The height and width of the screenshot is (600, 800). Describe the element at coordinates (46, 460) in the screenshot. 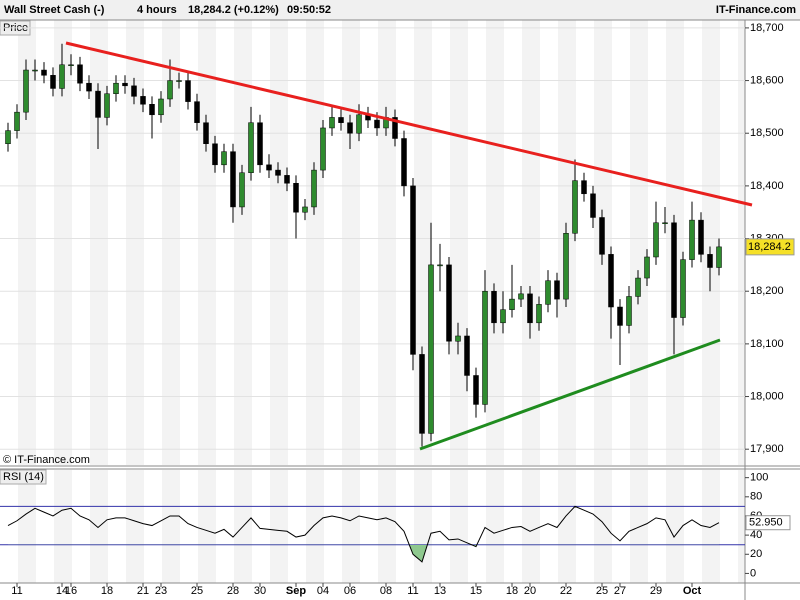

I see `copyright: © IT-Finance.com` at that location.